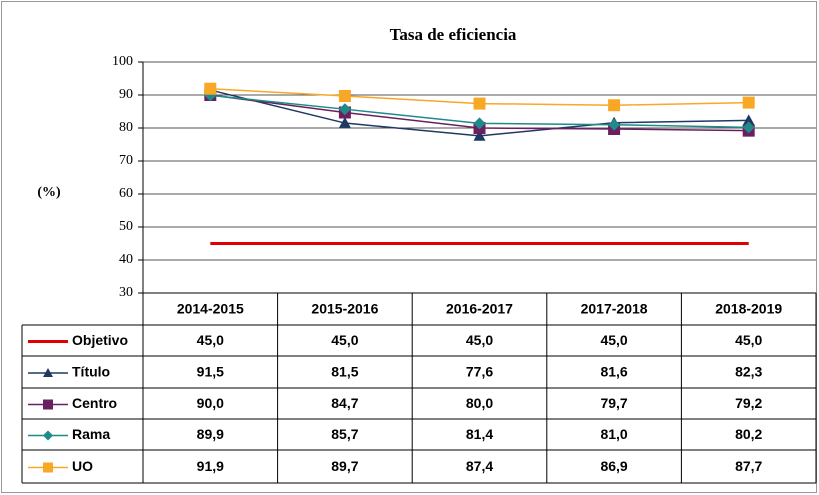 The image size is (819, 495). What do you see at coordinates (210, 434) in the screenshot?
I see `table-value: 89,9` at bounding box center [210, 434].